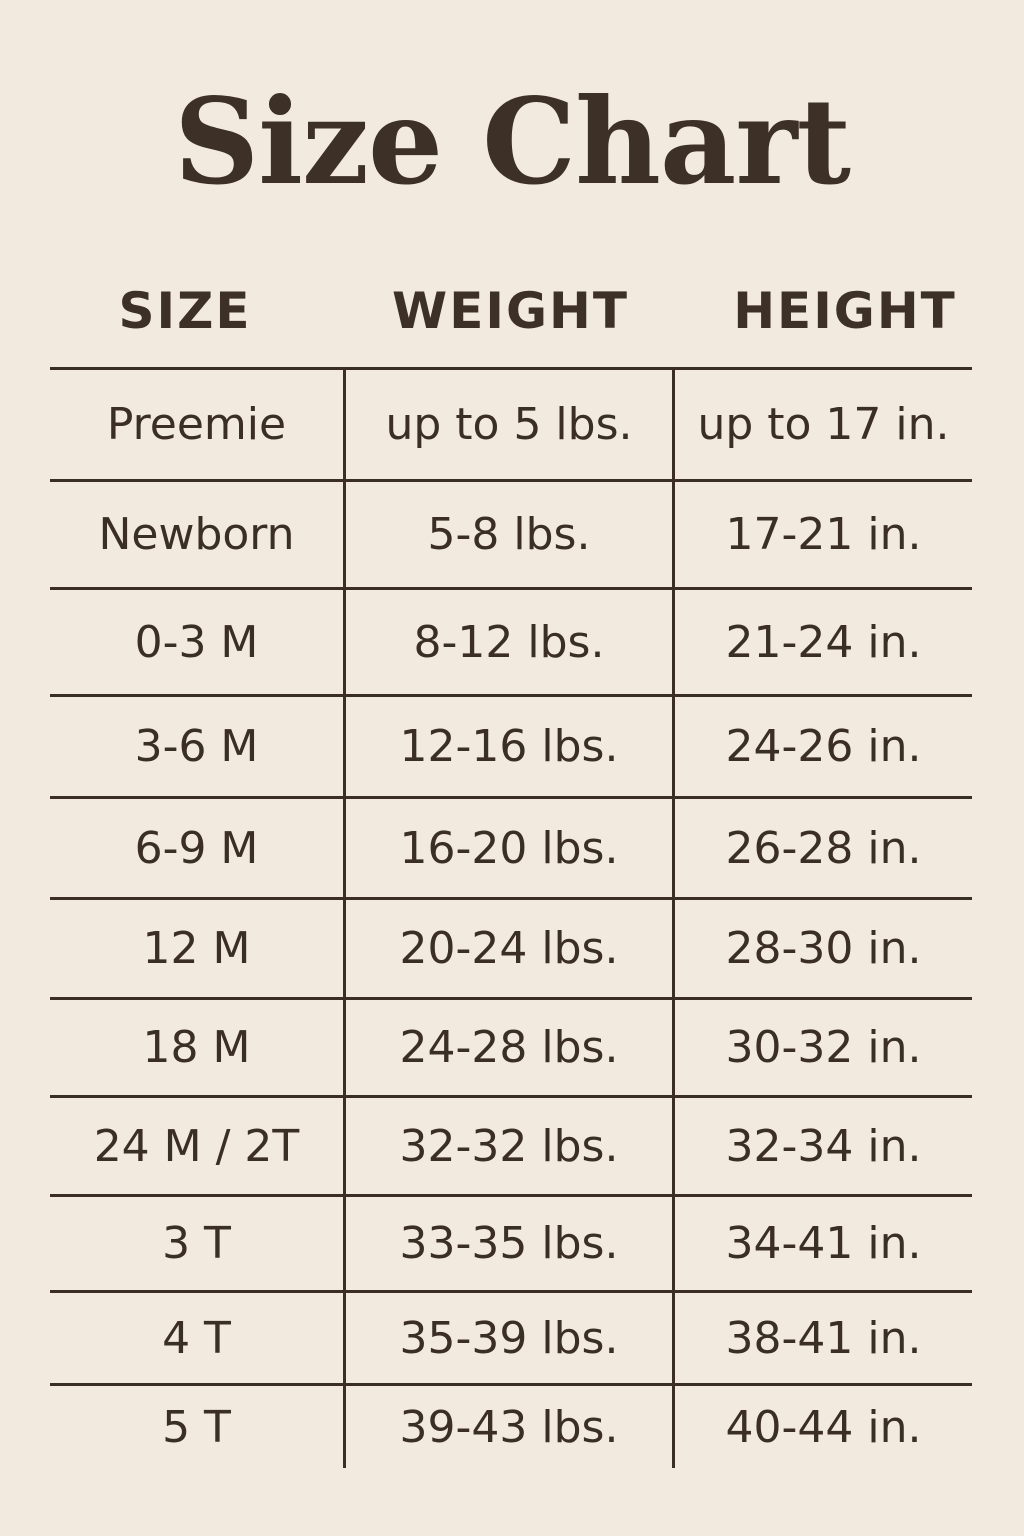  Describe the element at coordinates (823, 642) in the screenshot. I see `cell-height: 21-24 in.` at that location.